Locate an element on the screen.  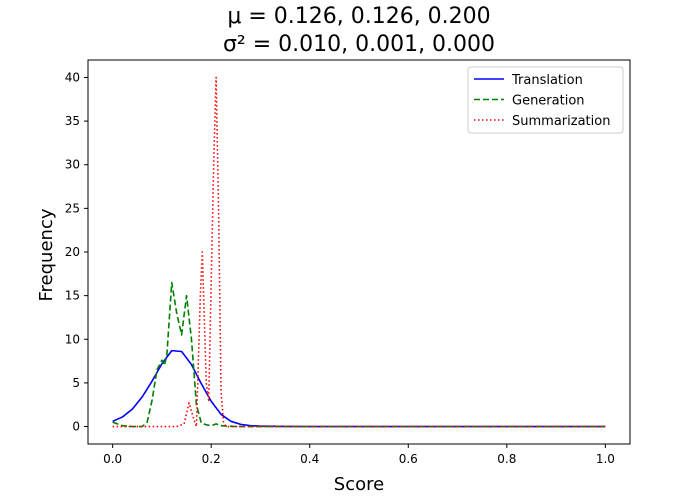
x-tick-label: 0.2 is located at coordinates (211, 459).